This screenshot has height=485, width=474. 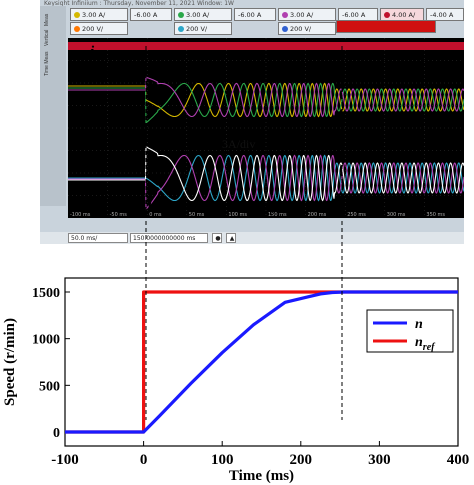 I want to click on ib-label: ib, so click(x=192, y=130).